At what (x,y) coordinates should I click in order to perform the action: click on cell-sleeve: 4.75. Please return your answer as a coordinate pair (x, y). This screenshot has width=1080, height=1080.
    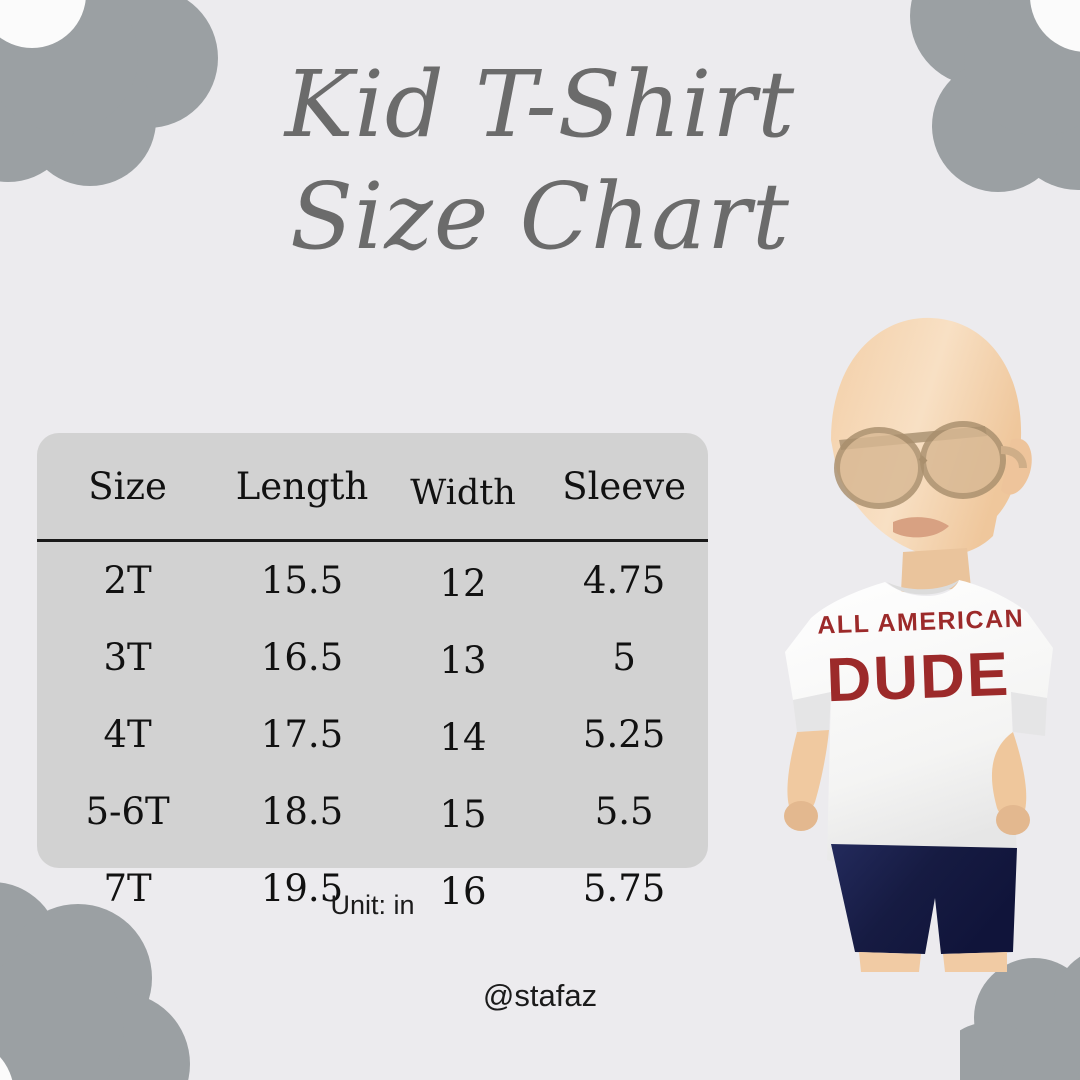
    Looking at the image, I should click on (624, 580).